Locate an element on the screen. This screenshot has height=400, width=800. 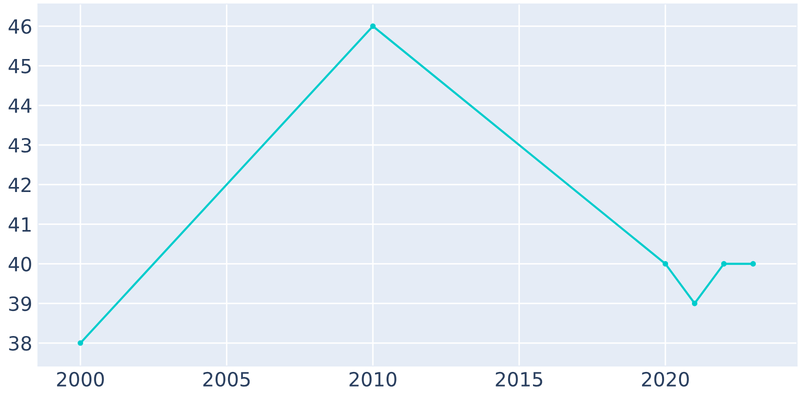
x-tick-label: 2010 is located at coordinates (373, 379).